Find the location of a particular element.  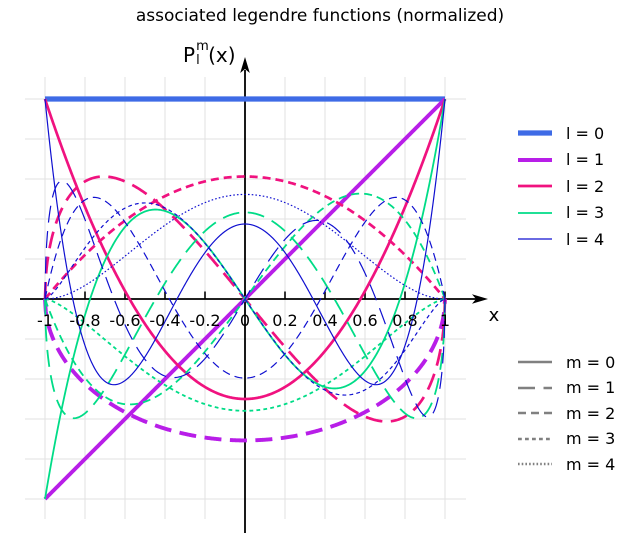

y-axis-label-rest: (x) is located at coordinates (222, 55).